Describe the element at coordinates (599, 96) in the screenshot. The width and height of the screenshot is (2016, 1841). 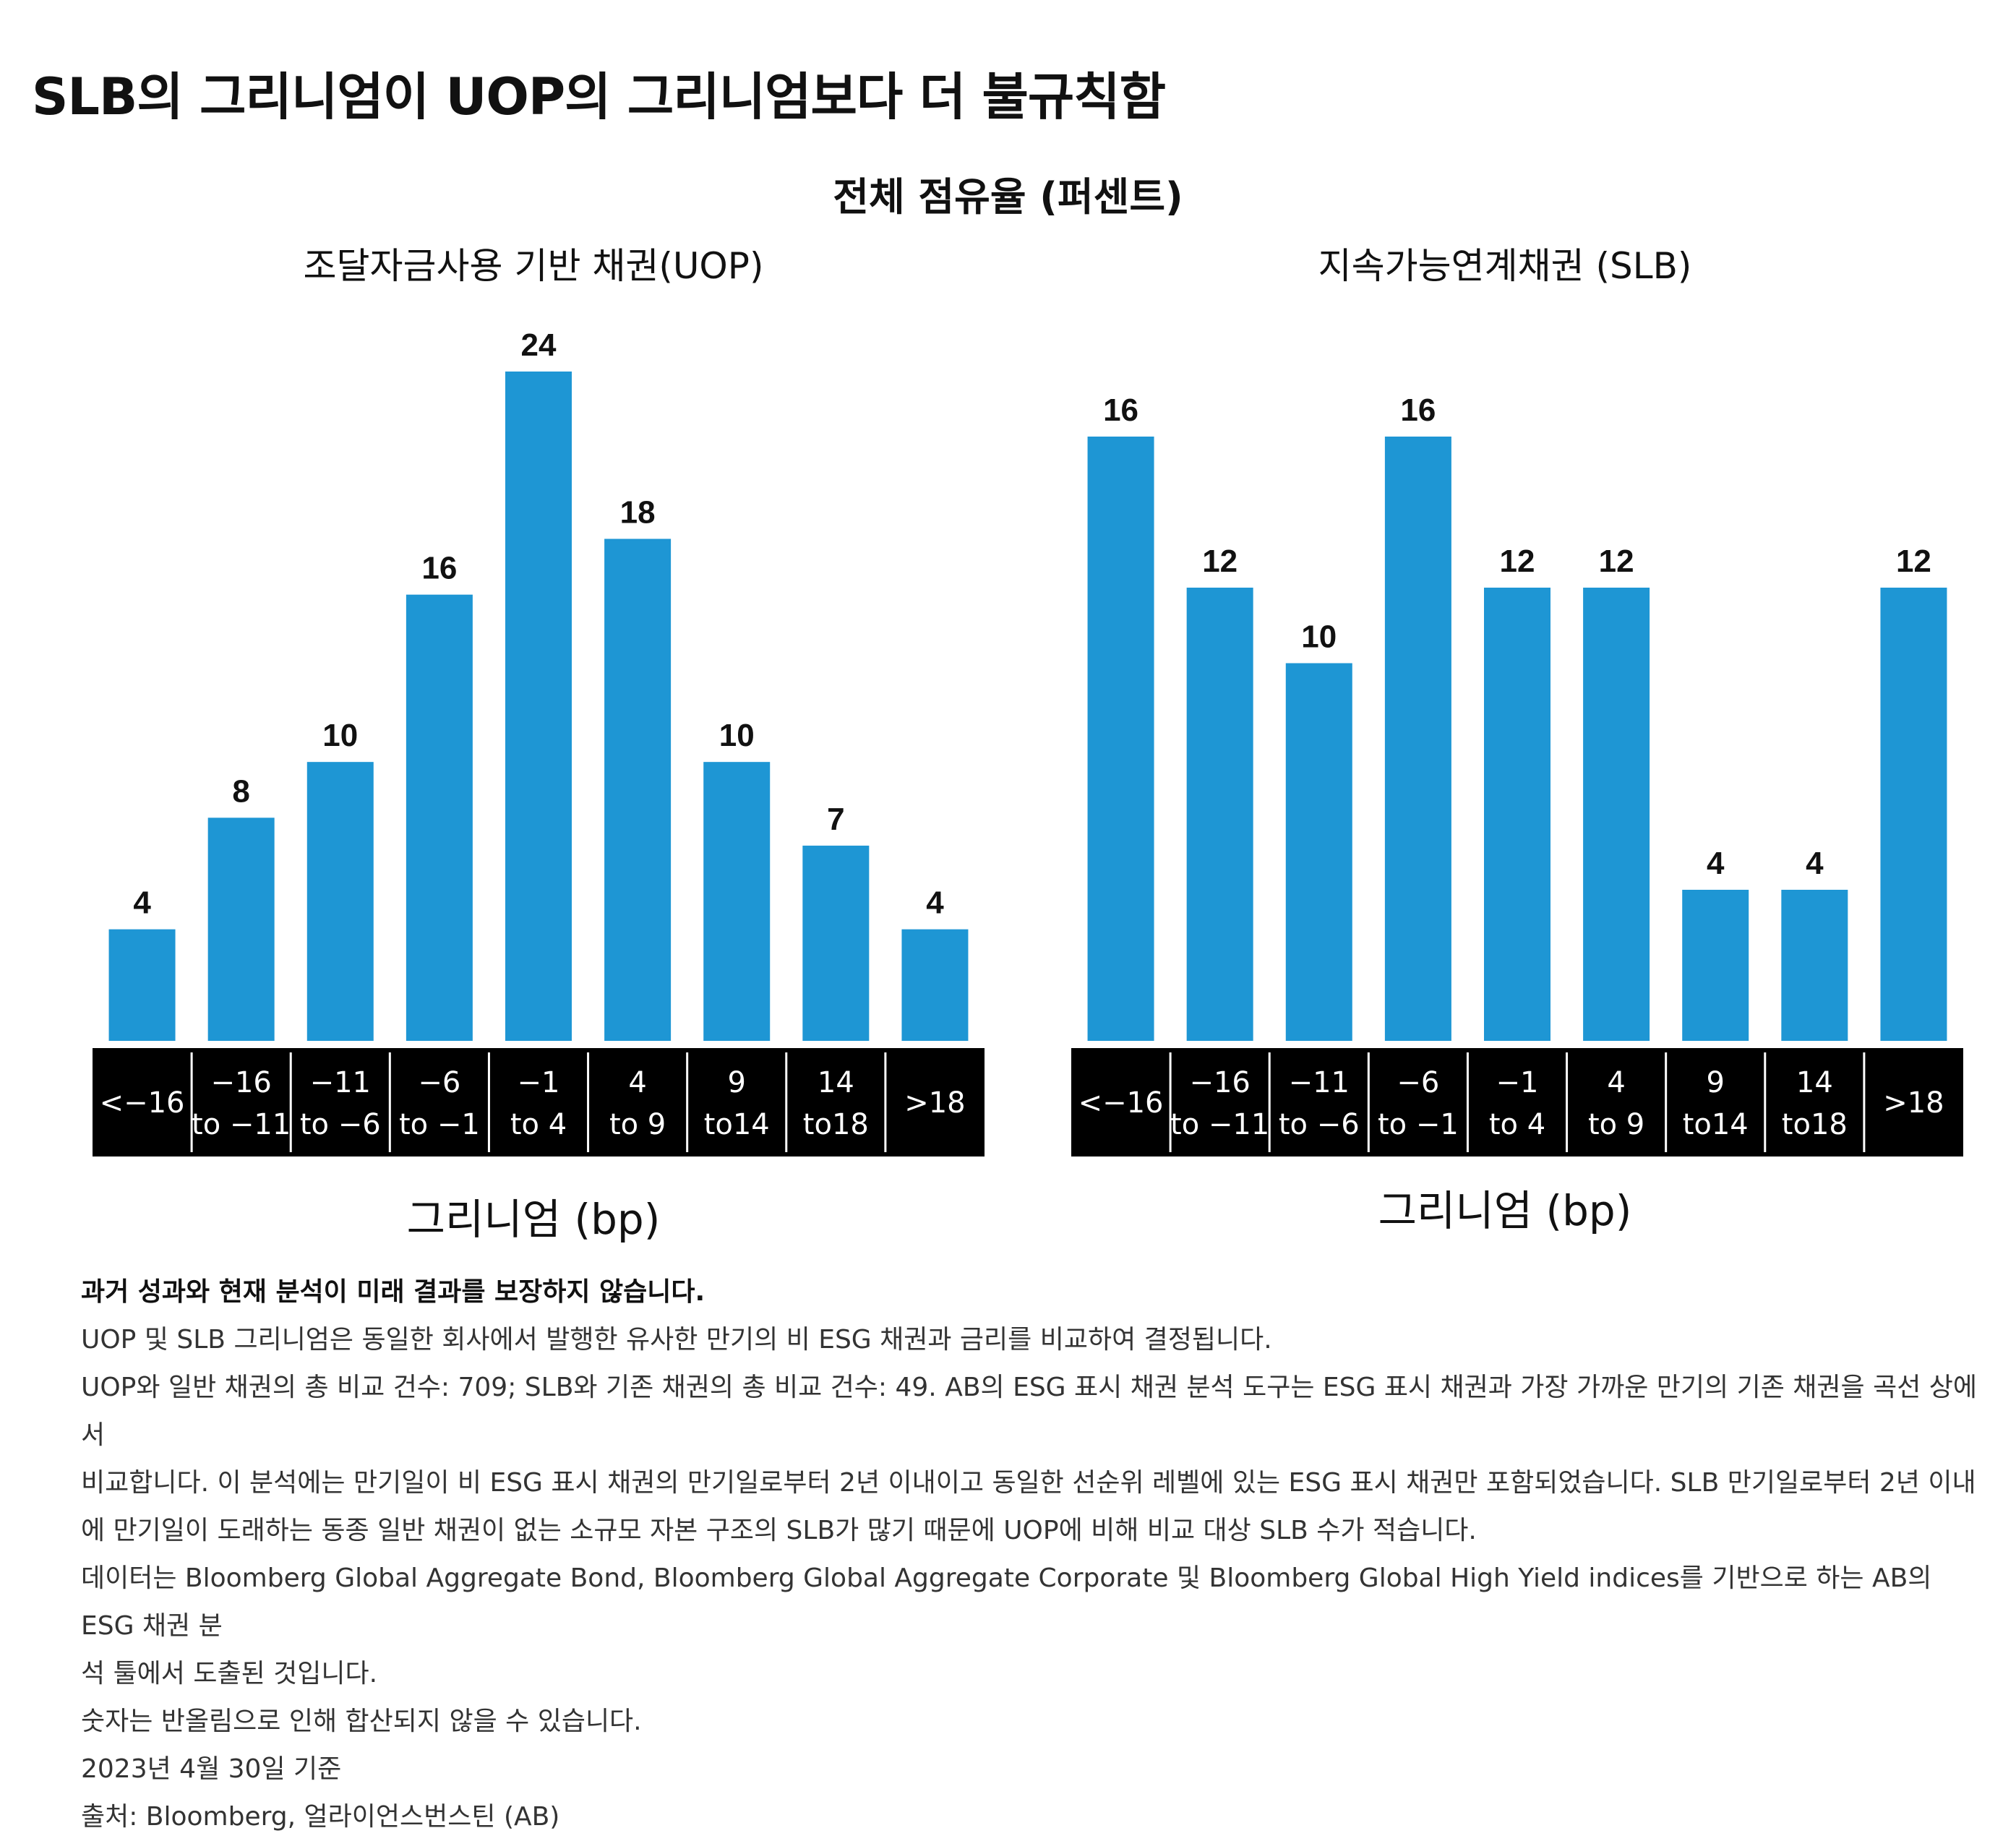
I see `page-title: SLB의 그리니엄이 UOP의 그리니엄보다 더 불규칙함` at that location.